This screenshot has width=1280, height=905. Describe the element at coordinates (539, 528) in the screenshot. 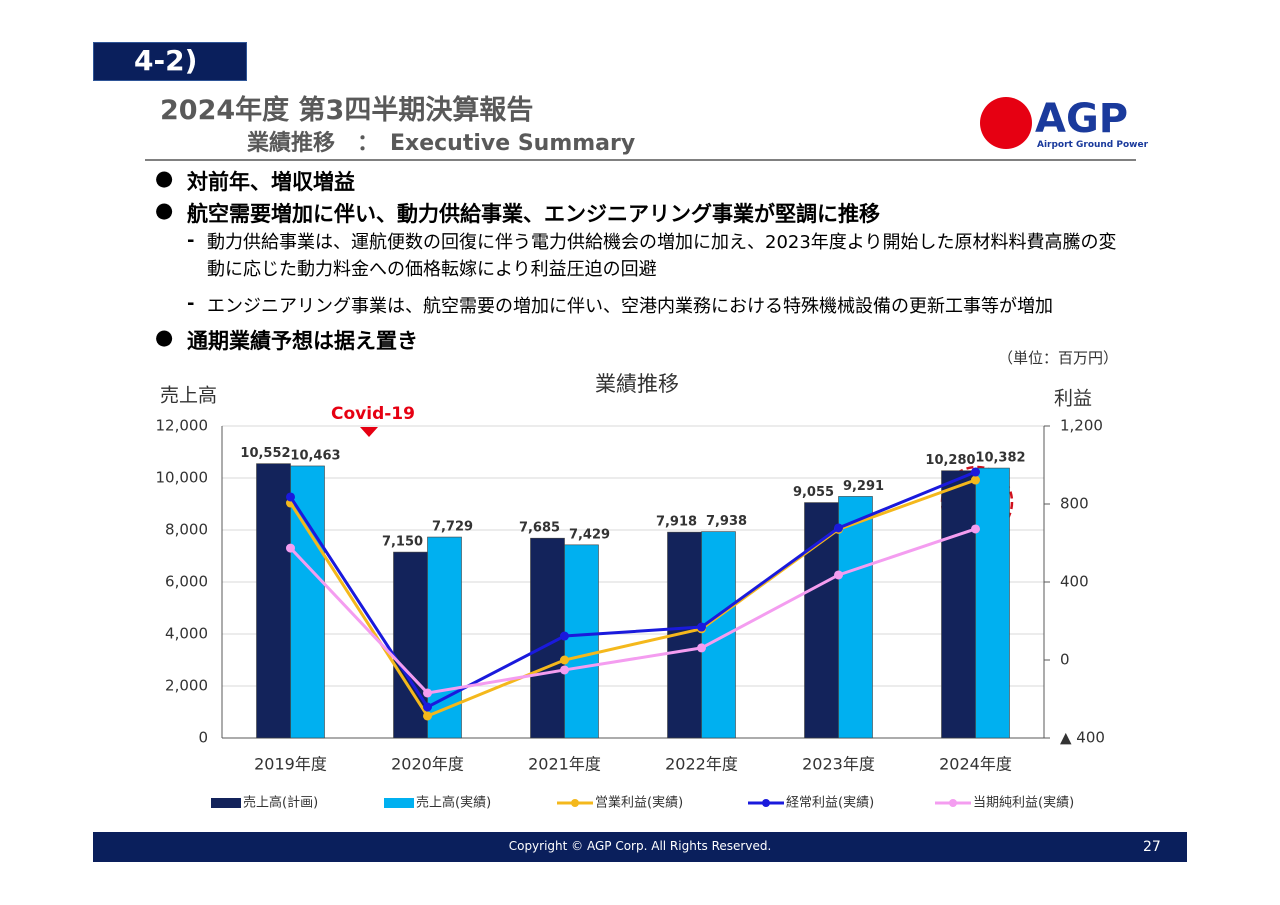

I see `bar-value-label: 7,685` at that location.